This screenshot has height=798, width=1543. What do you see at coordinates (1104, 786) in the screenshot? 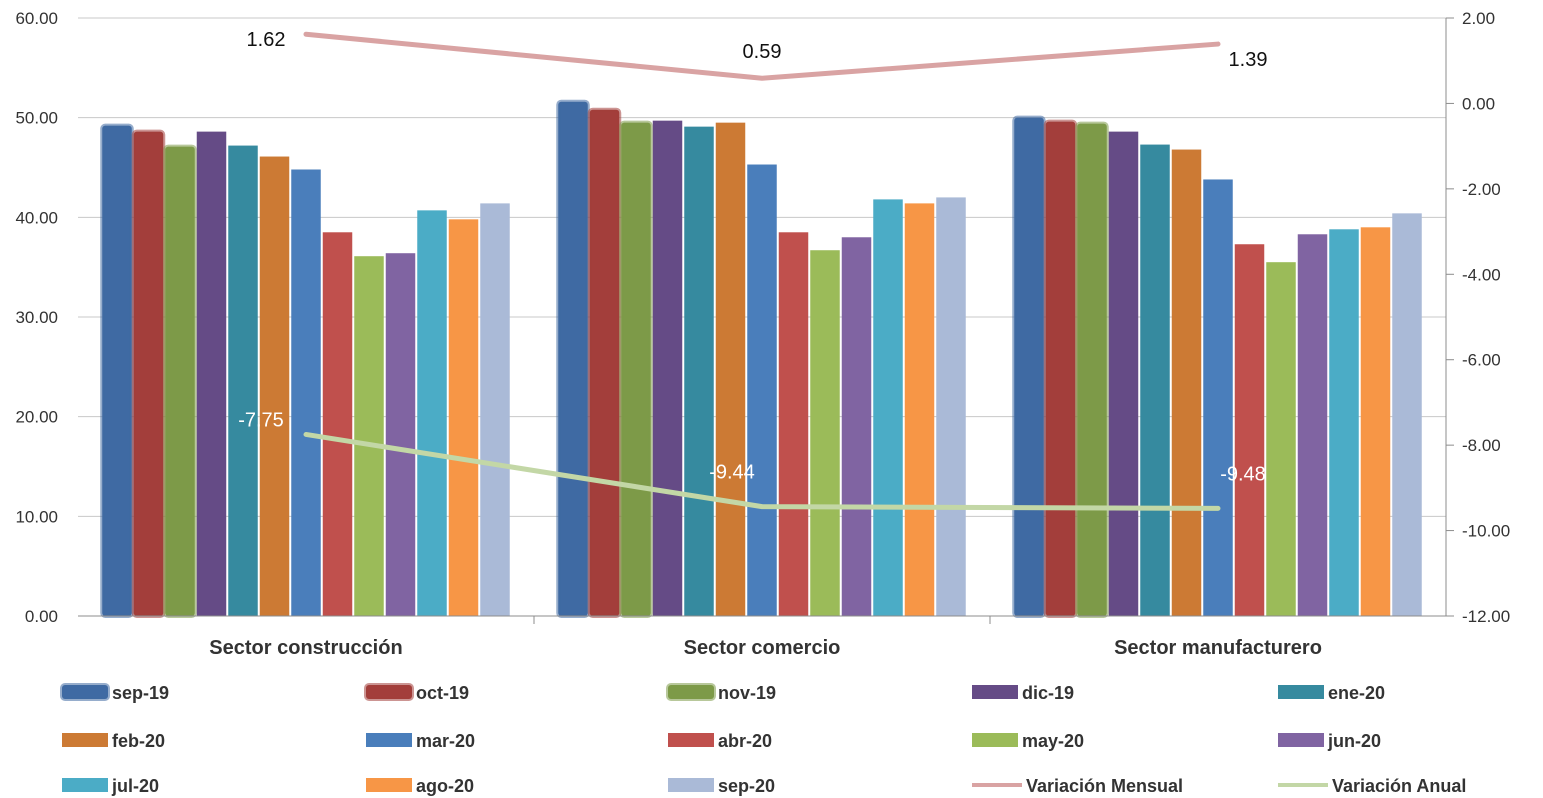
I see `legend-label: Variación Mensual` at bounding box center [1104, 786].